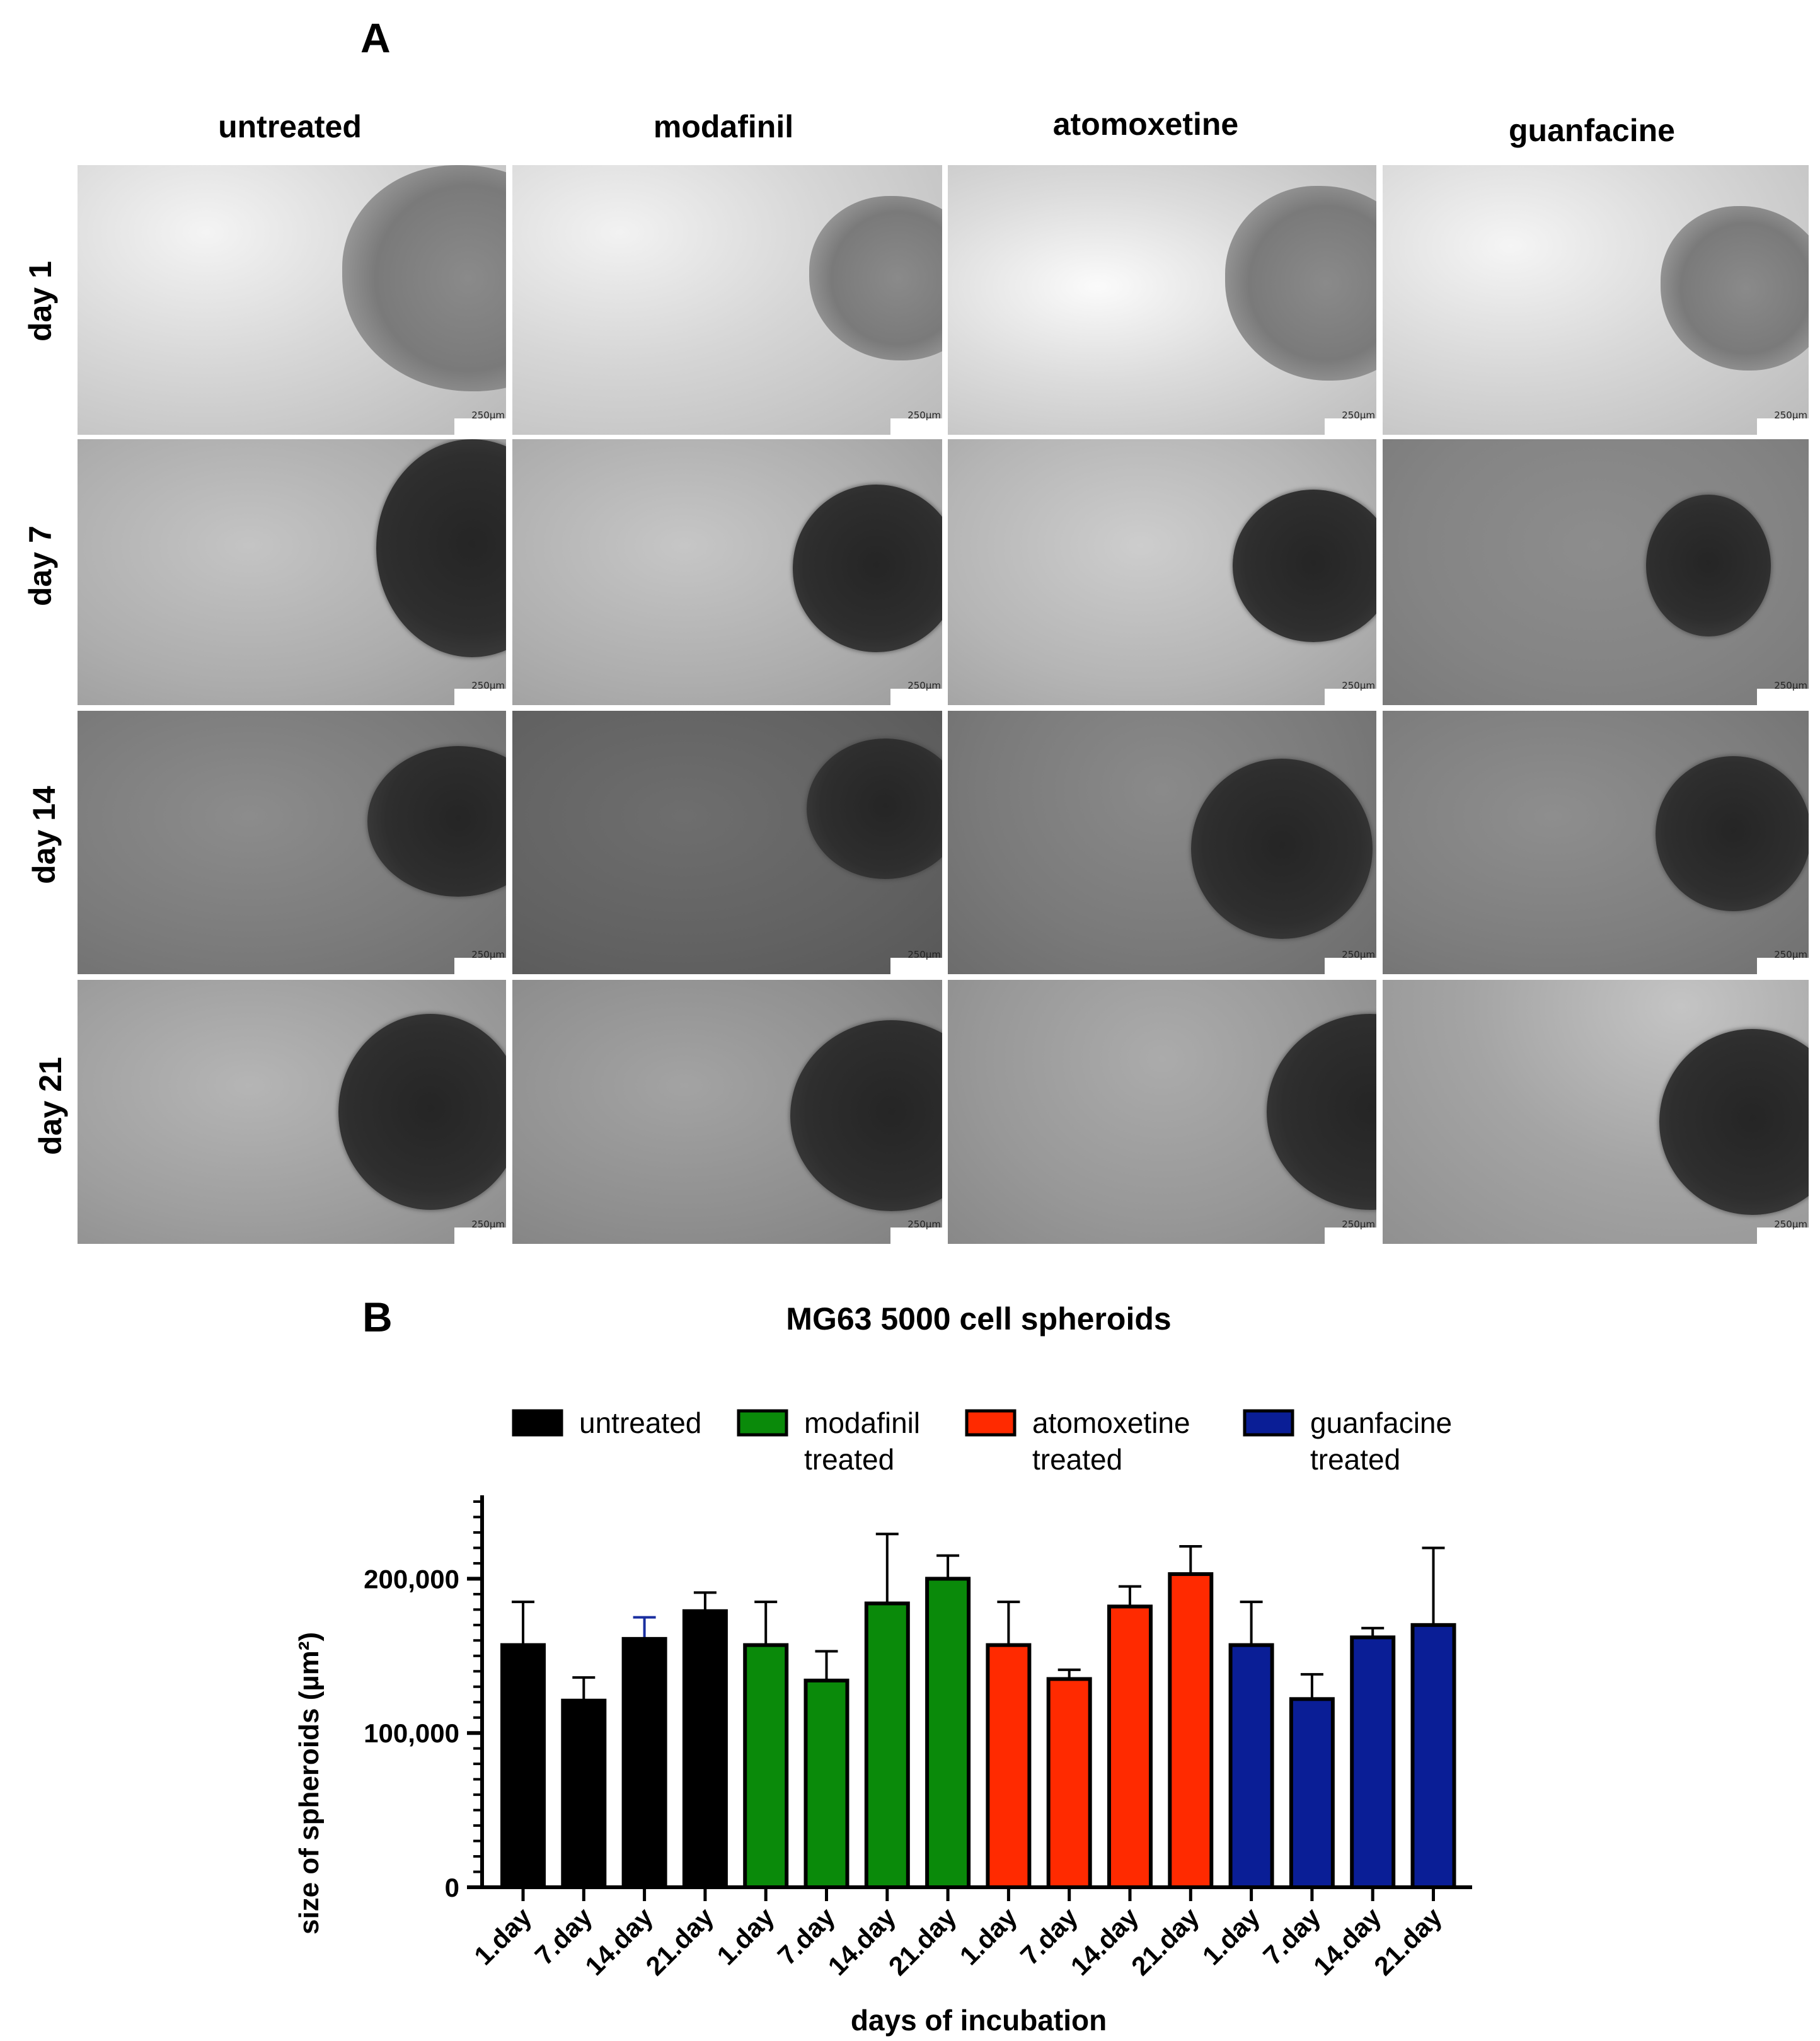  I want to click on column-label-untreated: untreated, so click(290, 127).